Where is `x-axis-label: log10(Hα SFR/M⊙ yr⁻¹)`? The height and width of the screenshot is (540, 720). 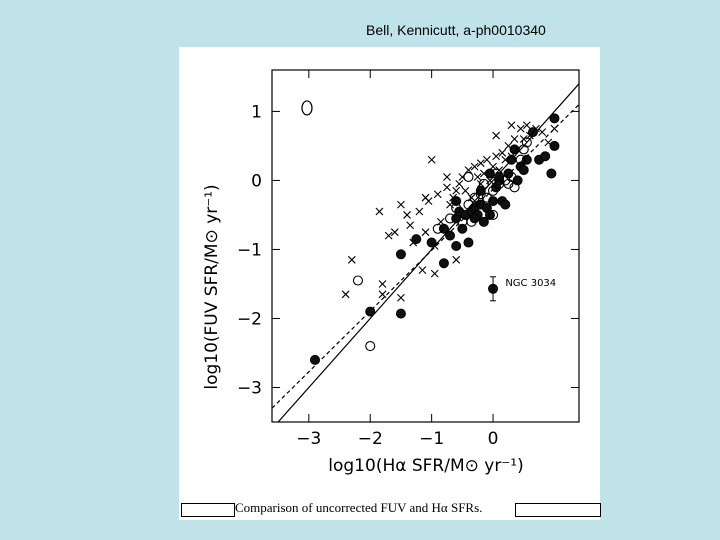
x-axis-label: log10(Hα SFR/M⊙ yr⁻¹) is located at coordinates (425, 466).